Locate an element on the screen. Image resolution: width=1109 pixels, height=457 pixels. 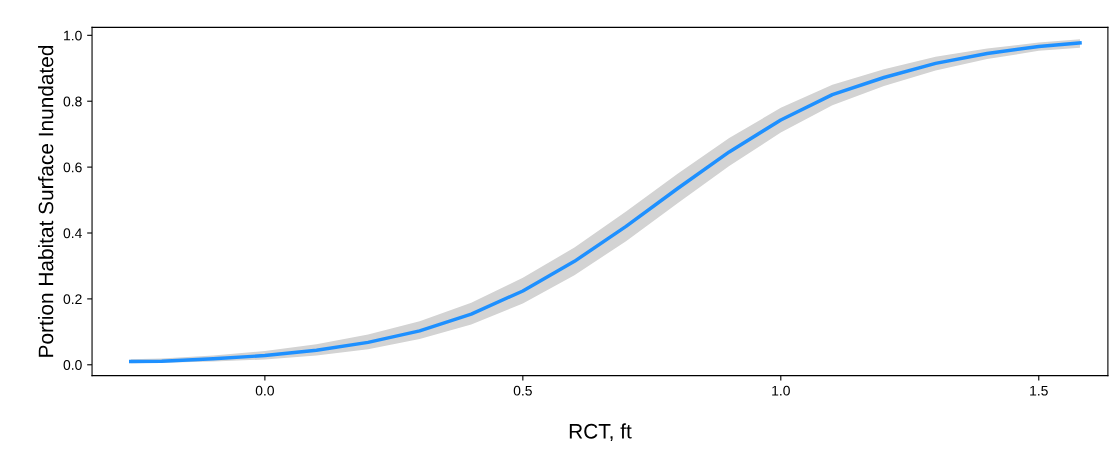
y-tick-label: 1.0 is located at coordinates (73, 35).